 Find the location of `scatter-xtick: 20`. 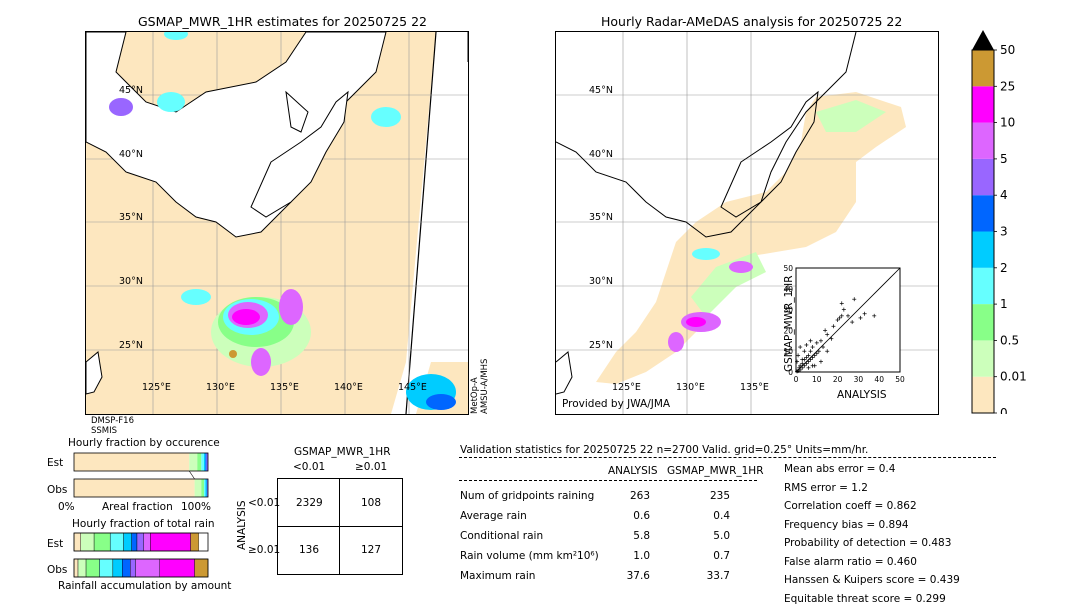

scatter-xtick: 20 is located at coordinates (838, 379).